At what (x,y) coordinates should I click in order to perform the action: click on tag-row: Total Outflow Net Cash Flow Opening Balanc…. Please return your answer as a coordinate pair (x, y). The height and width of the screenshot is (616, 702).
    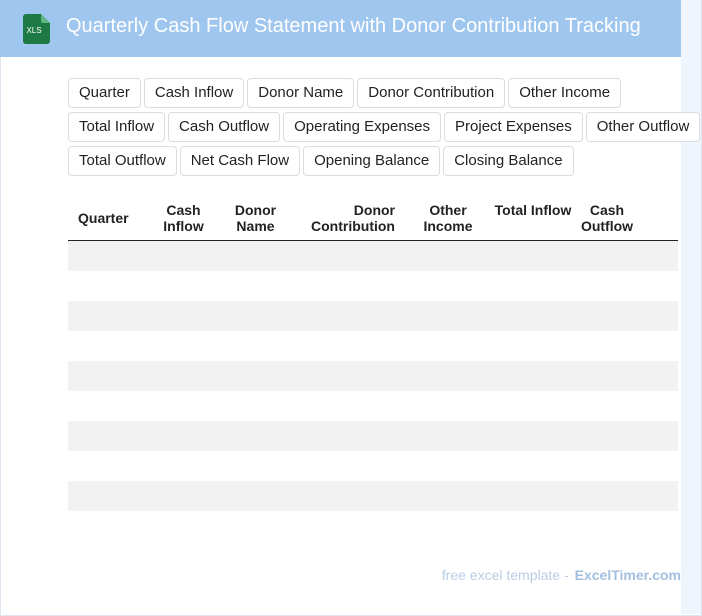
    Looking at the image, I should click on (383, 161).